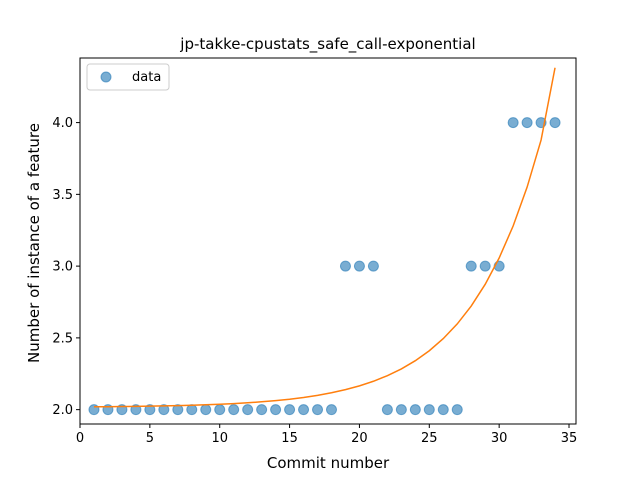 The image size is (640, 480). Describe the element at coordinates (62, 267) in the screenshot. I see `y-tick-label: 3.0` at that location.